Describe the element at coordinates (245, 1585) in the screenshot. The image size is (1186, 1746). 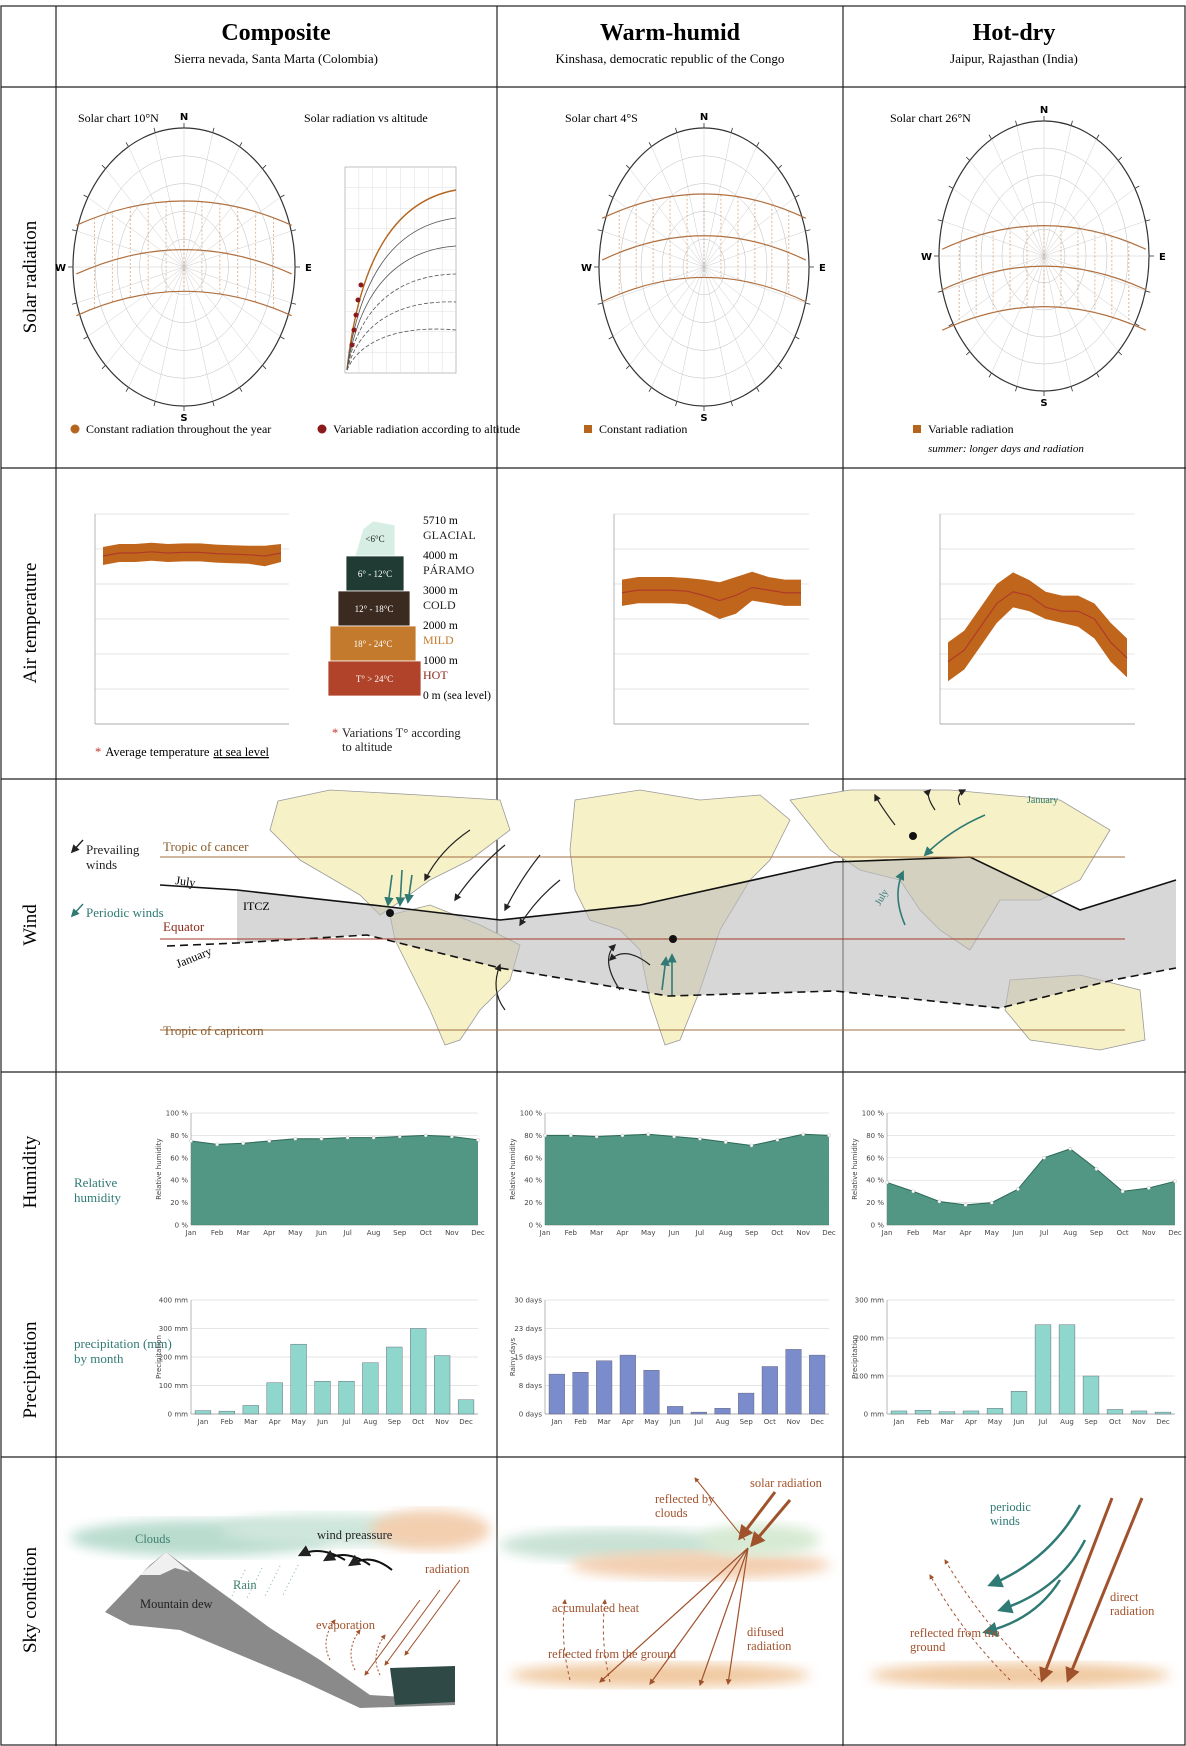
I see `label: Rain` at that location.